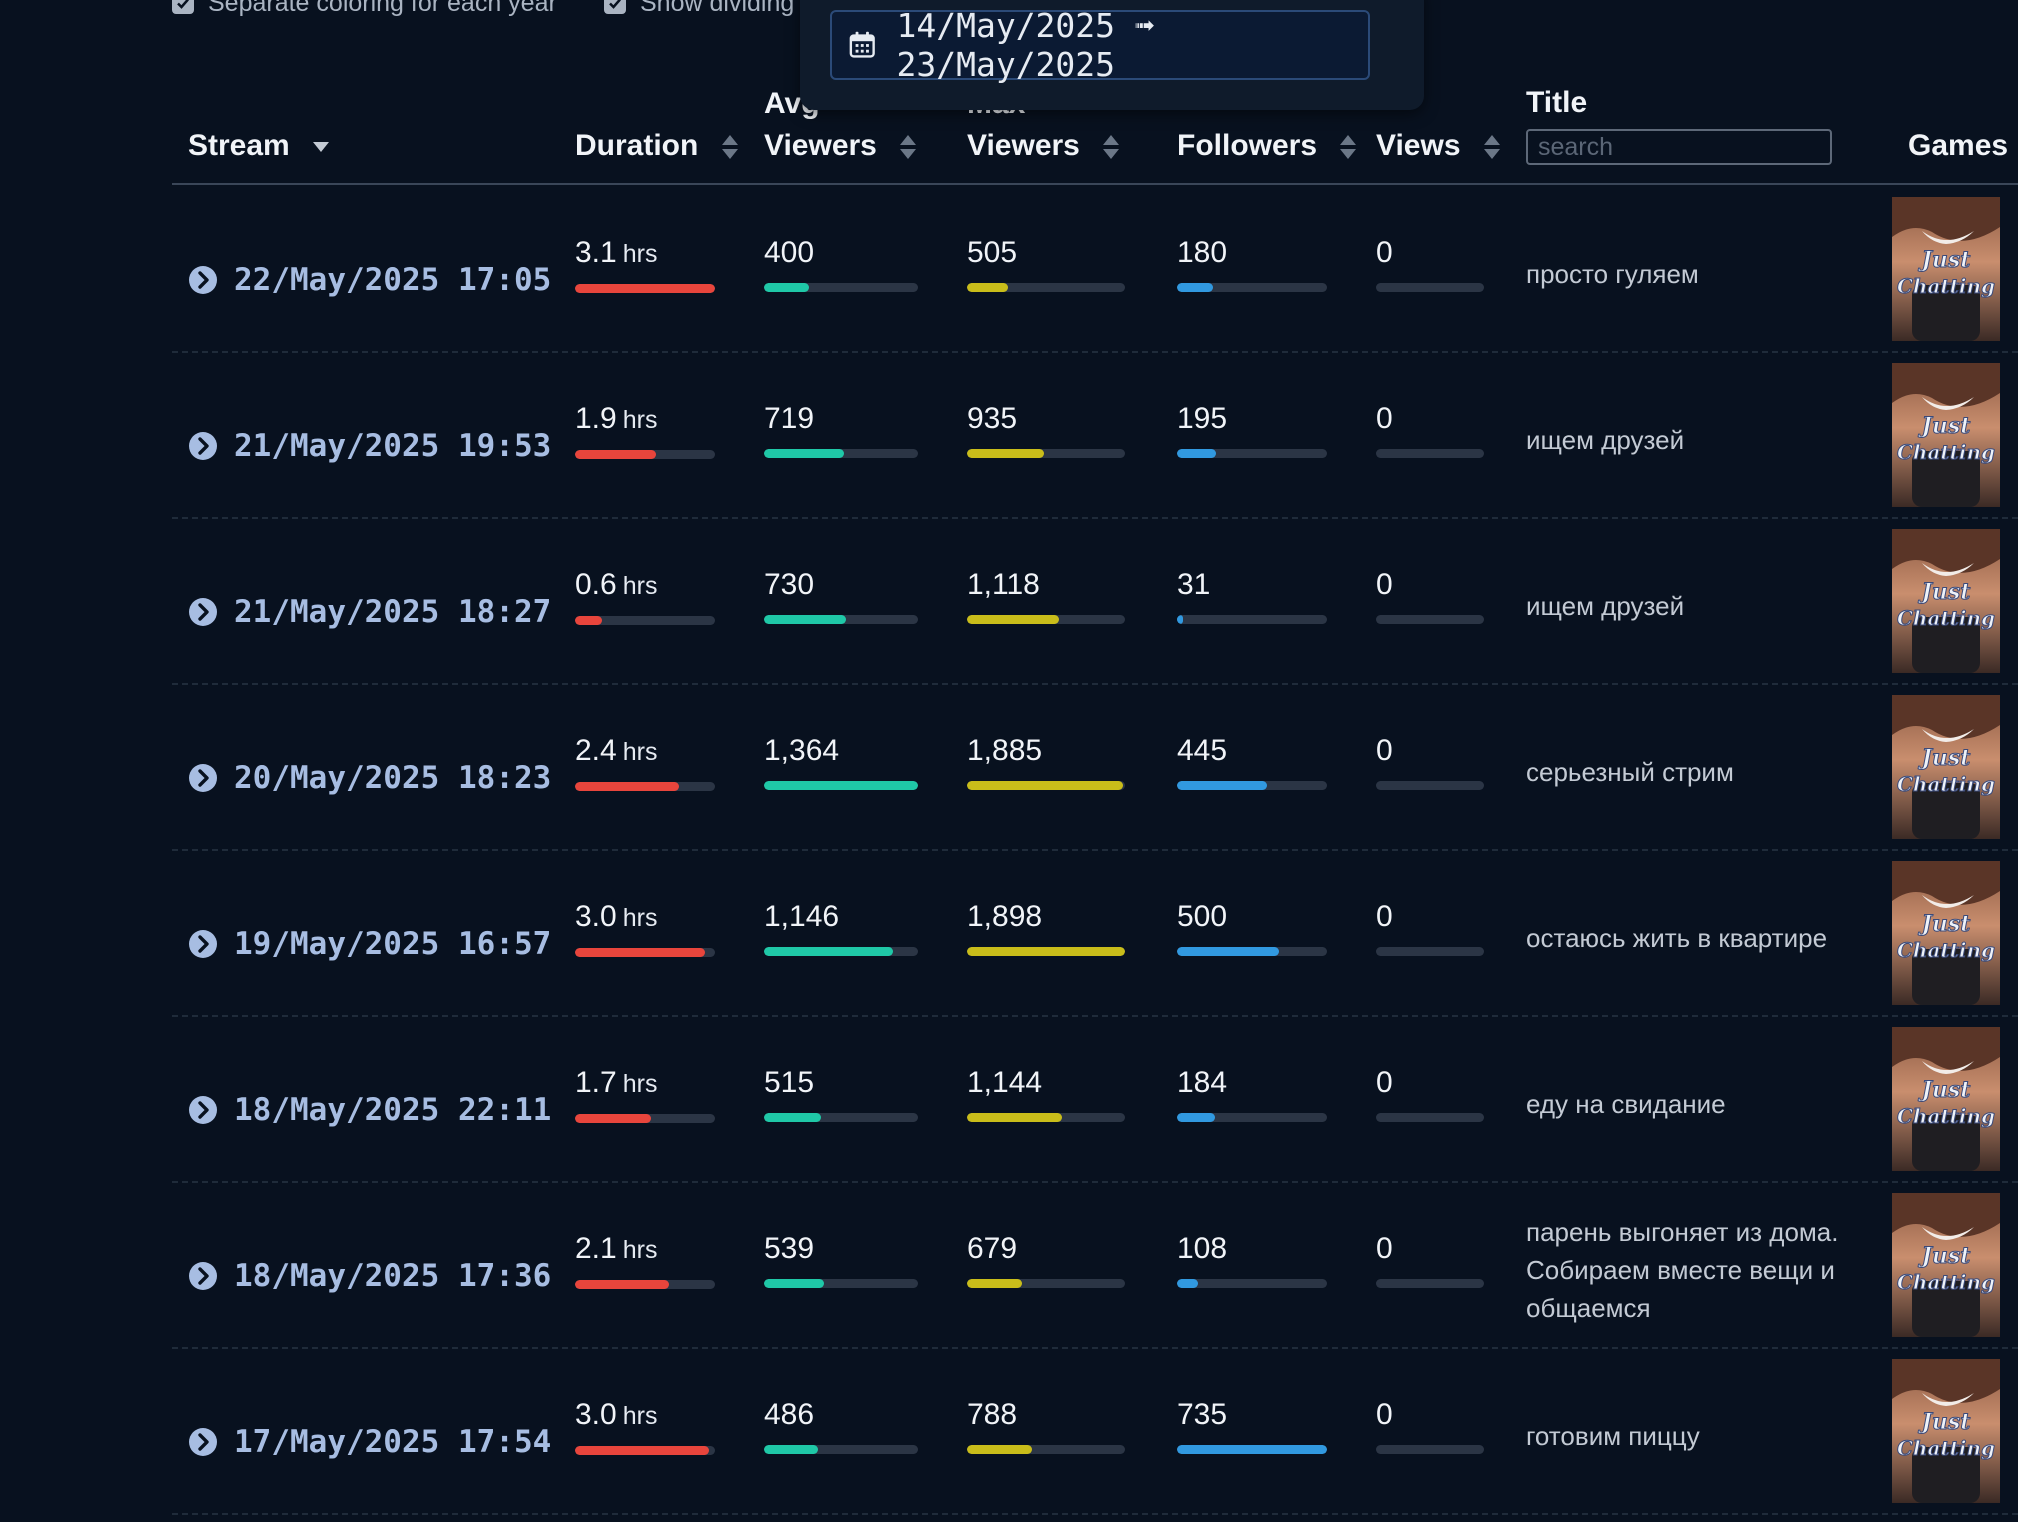 The width and height of the screenshot is (2018, 1522). I want to click on games-header-label: Games, so click(1958, 145).